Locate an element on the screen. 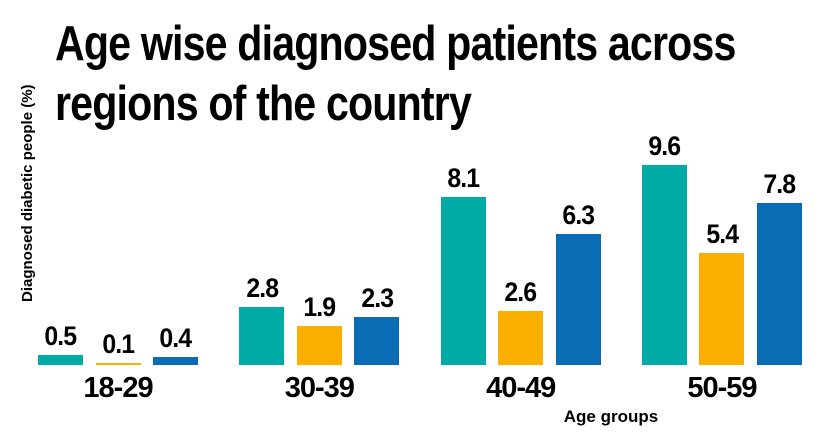  bar-column-blue-series-50-59: 7.8 is located at coordinates (779, 266).